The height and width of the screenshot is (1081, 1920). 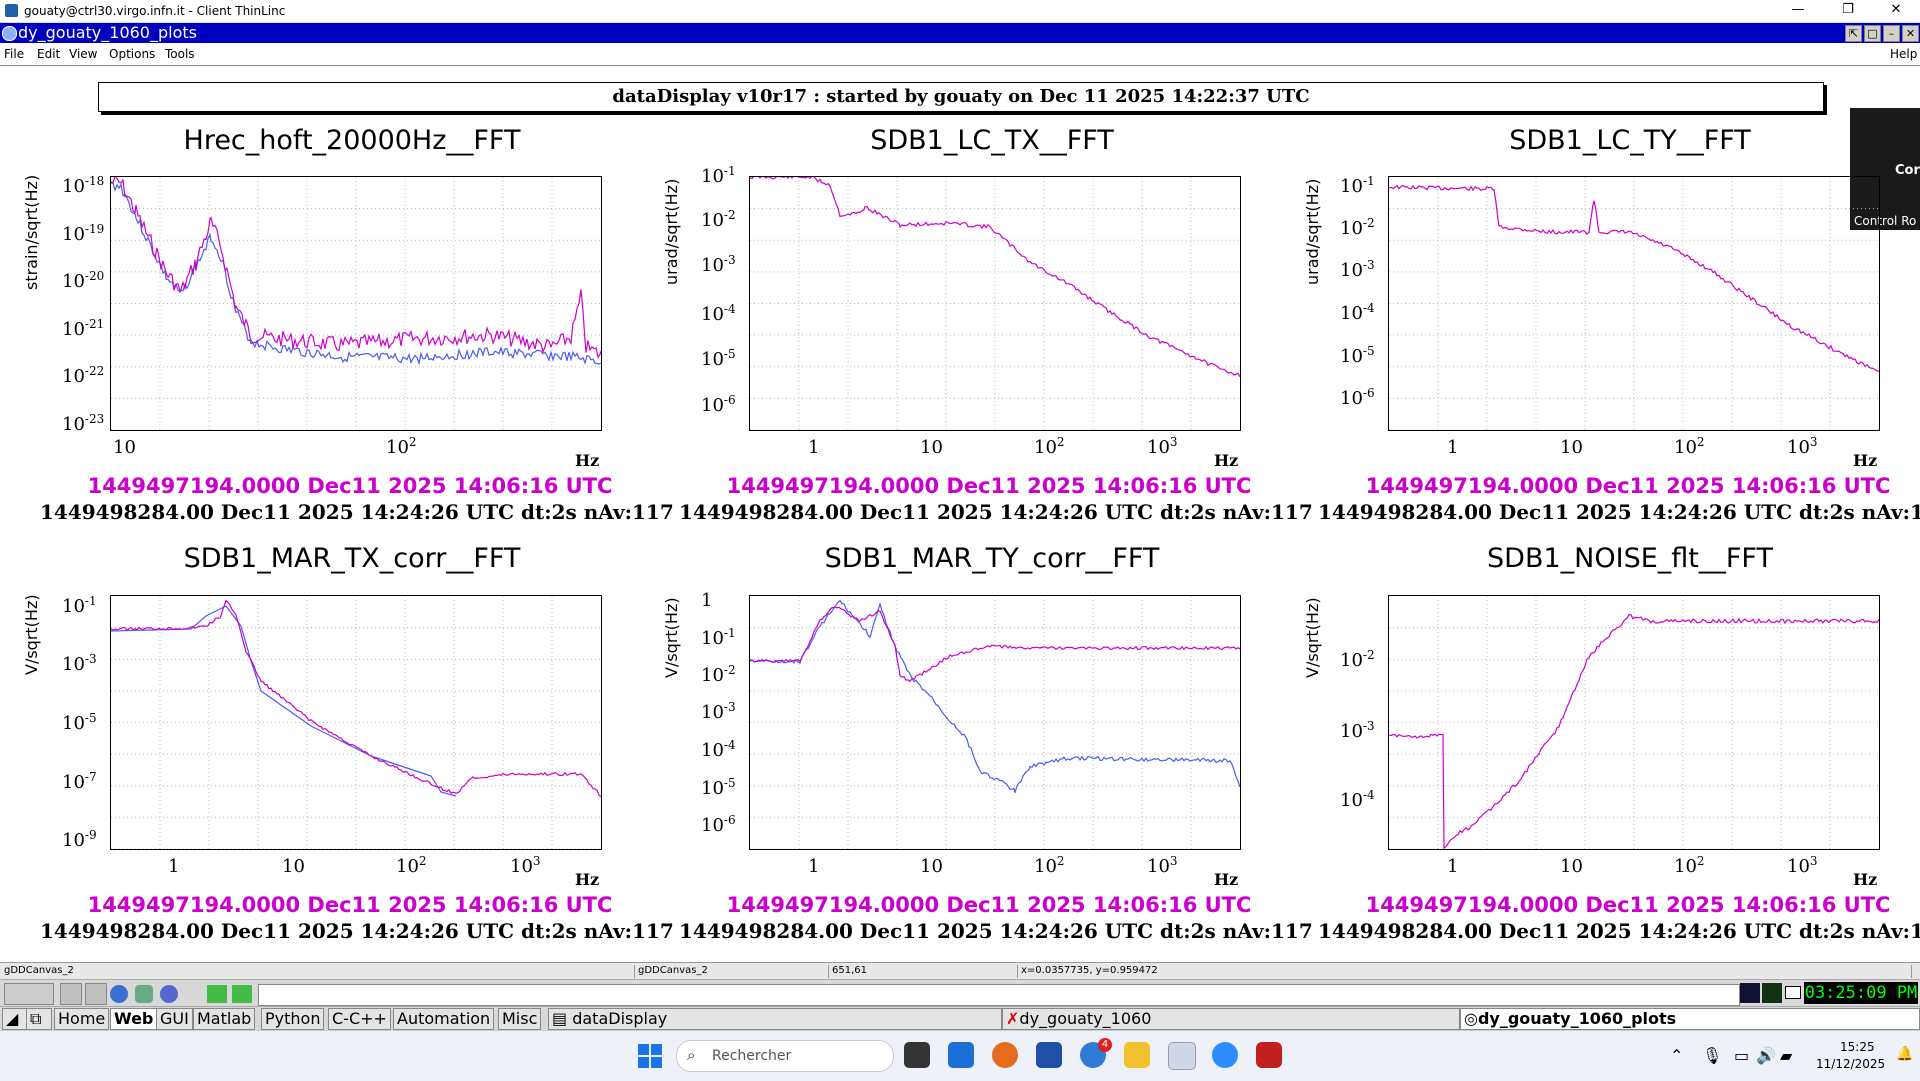 I want to click on menu-view: View, so click(x=83, y=54).